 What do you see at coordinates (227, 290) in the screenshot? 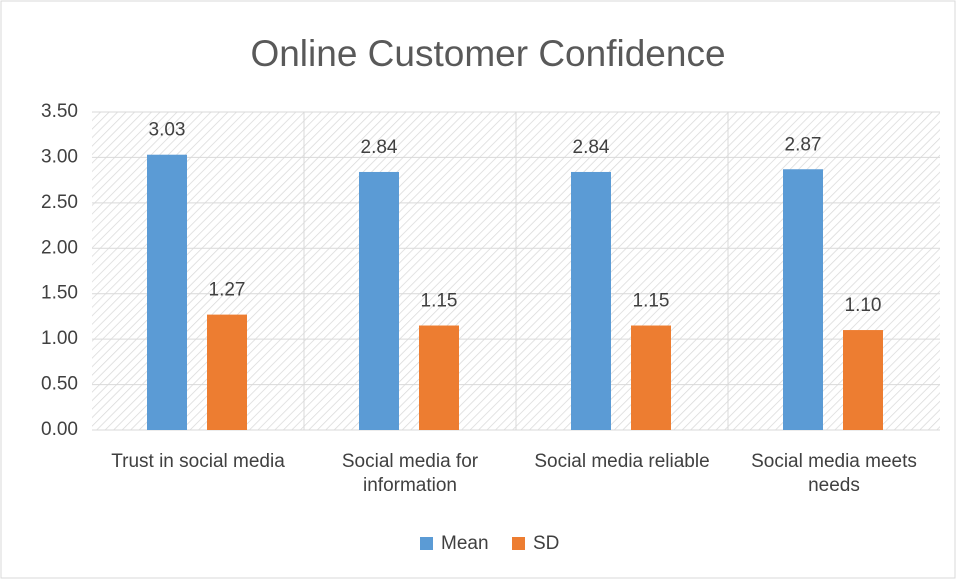
I see `data-label: 1.27` at bounding box center [227, 290].